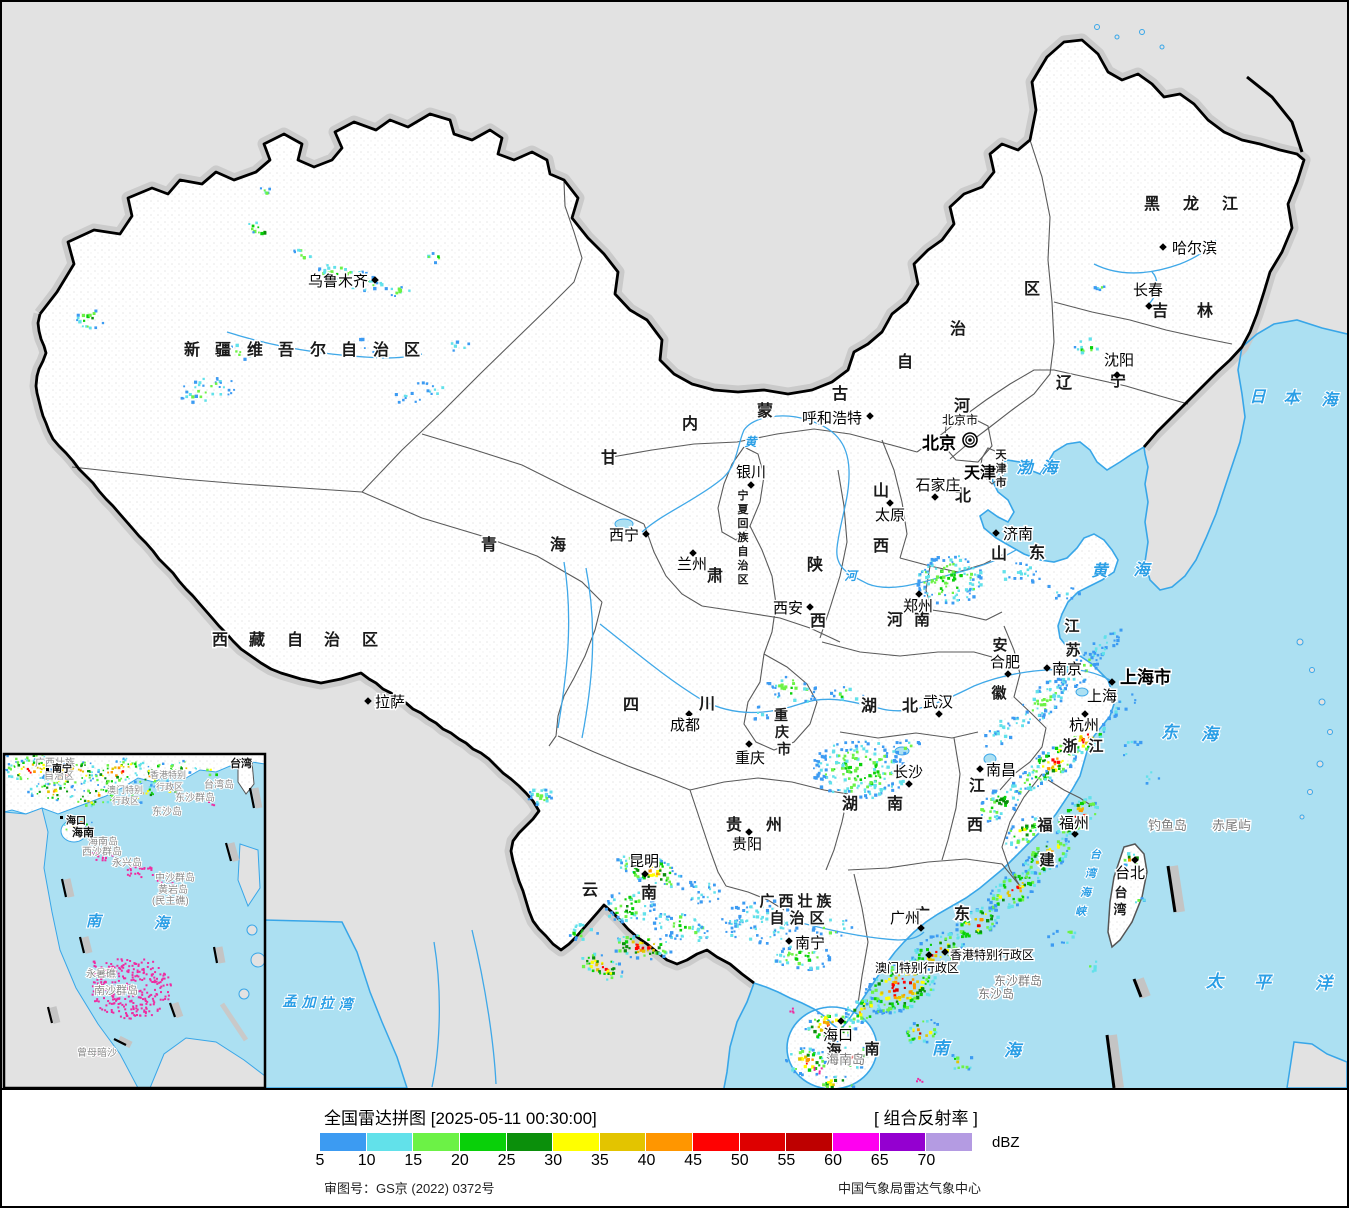 The image size is (1349, 1208). Describe the element at coordinates (483, 1142) in the screenshot. I see `legend-swatch` at that location.